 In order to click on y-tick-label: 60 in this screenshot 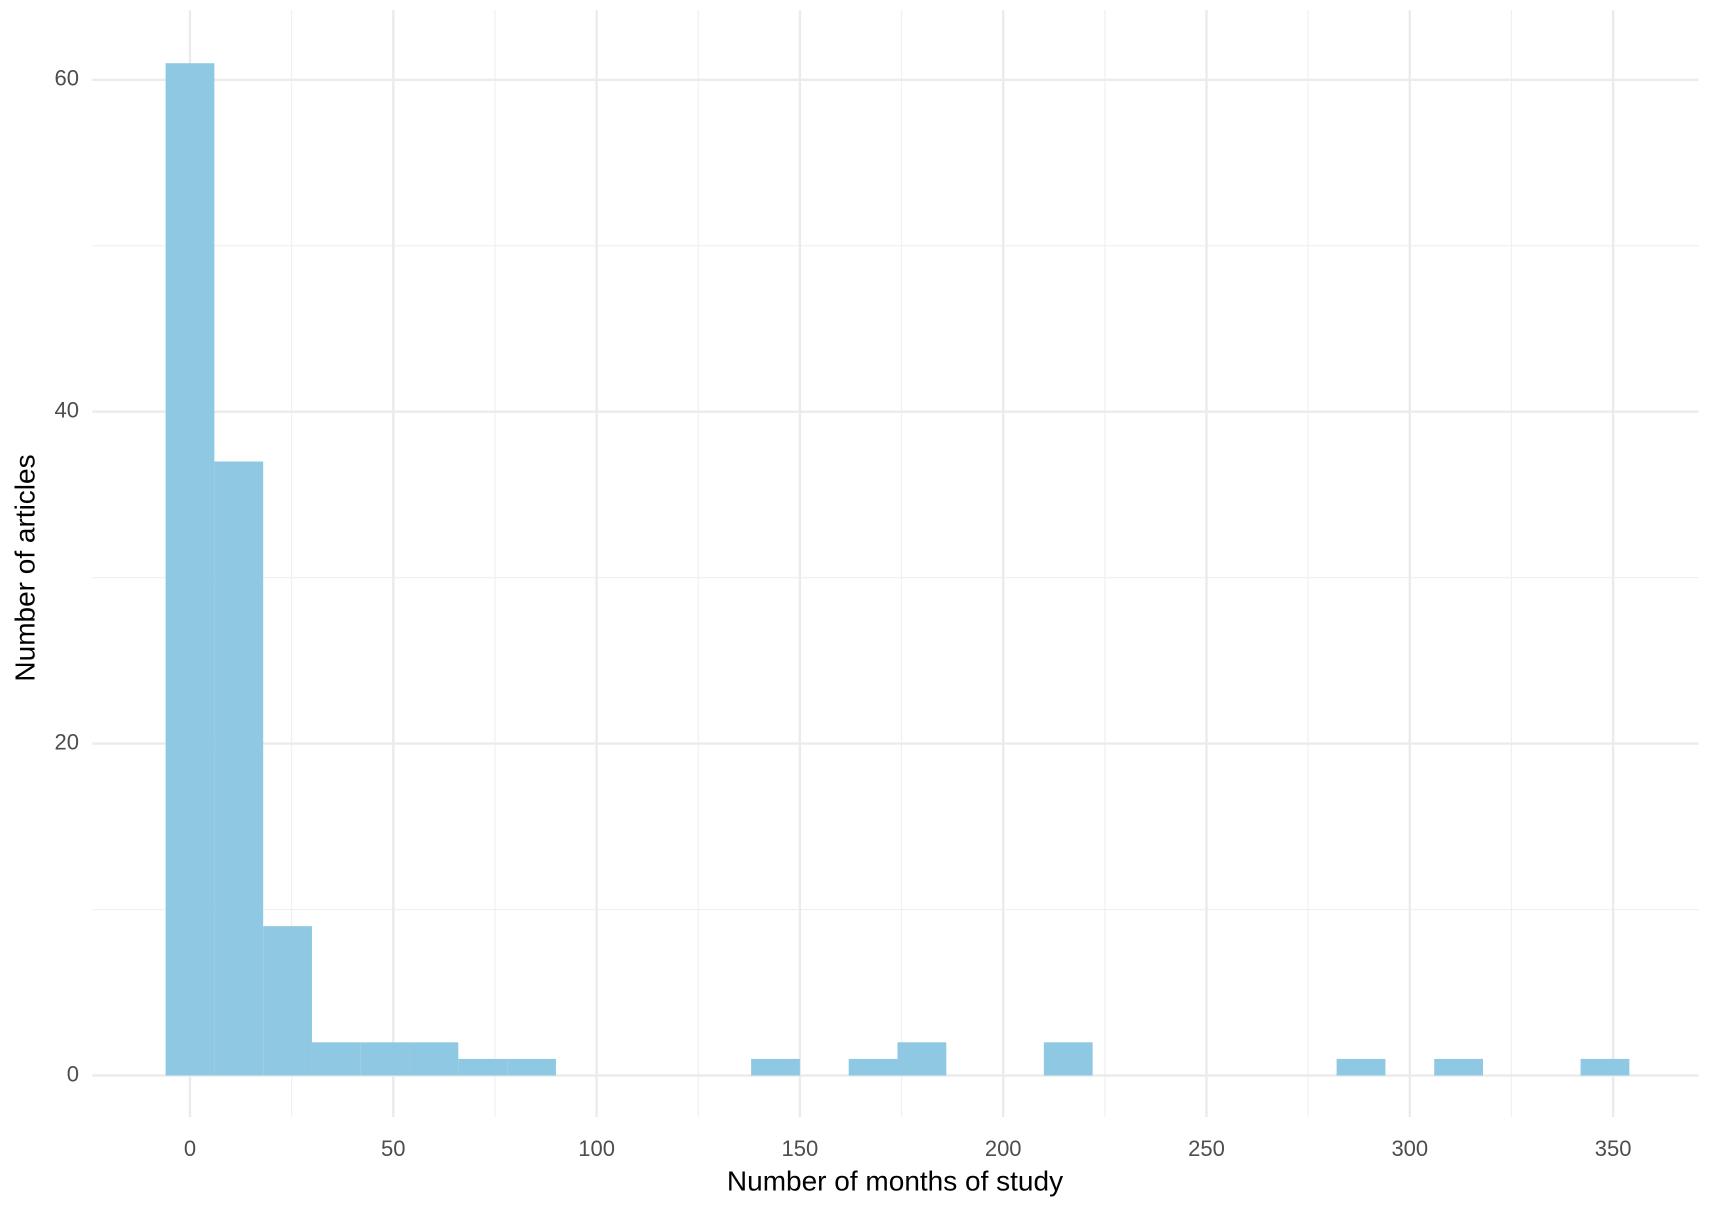, I will do `click(67, 78)`.